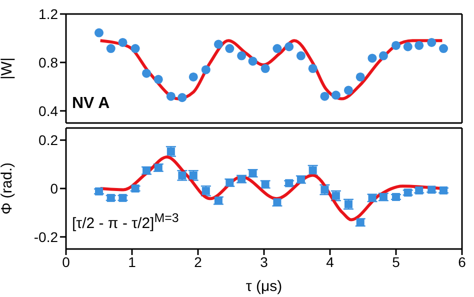 This screenshot has height=297, width=474. What do you see at coordinates (54, 188) in the screenshot?
I see `y-tick-label: 0` at bounding box center [54, 188].